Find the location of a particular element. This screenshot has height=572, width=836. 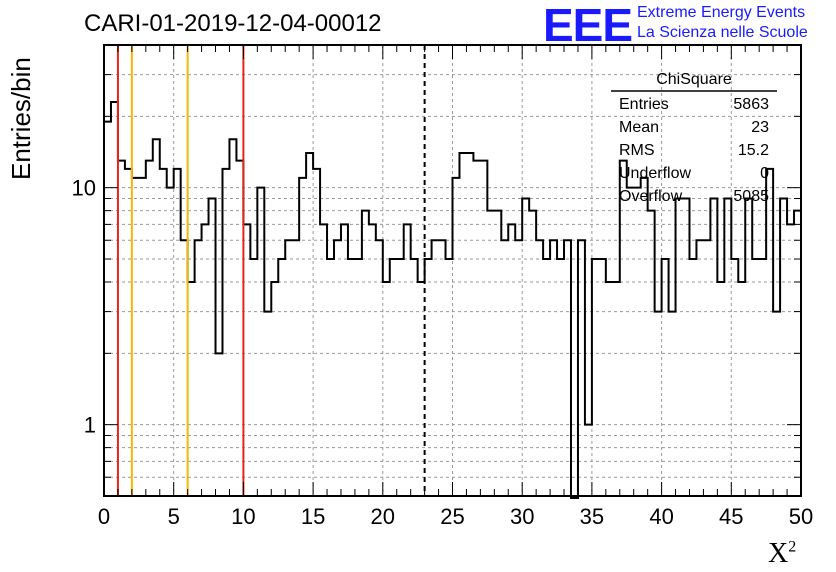

x-tick-label: 35 is located at coordinates (592, 516).